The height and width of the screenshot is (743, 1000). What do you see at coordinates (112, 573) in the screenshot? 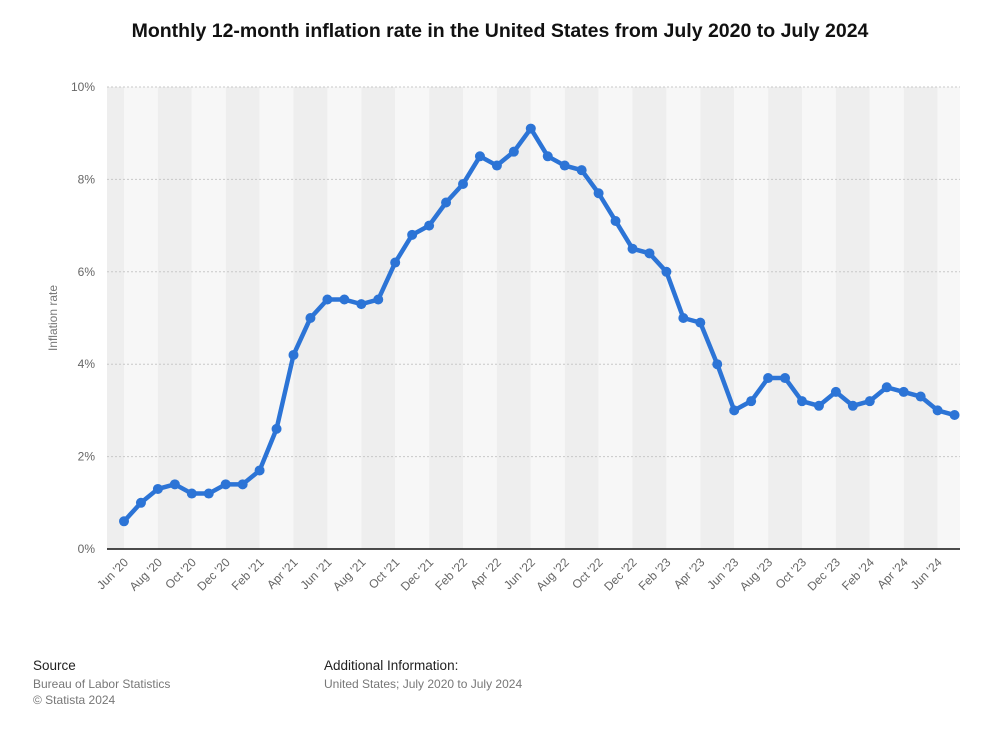
I see `x-tick-label: Jun '20` at bounding box center [112, 573].